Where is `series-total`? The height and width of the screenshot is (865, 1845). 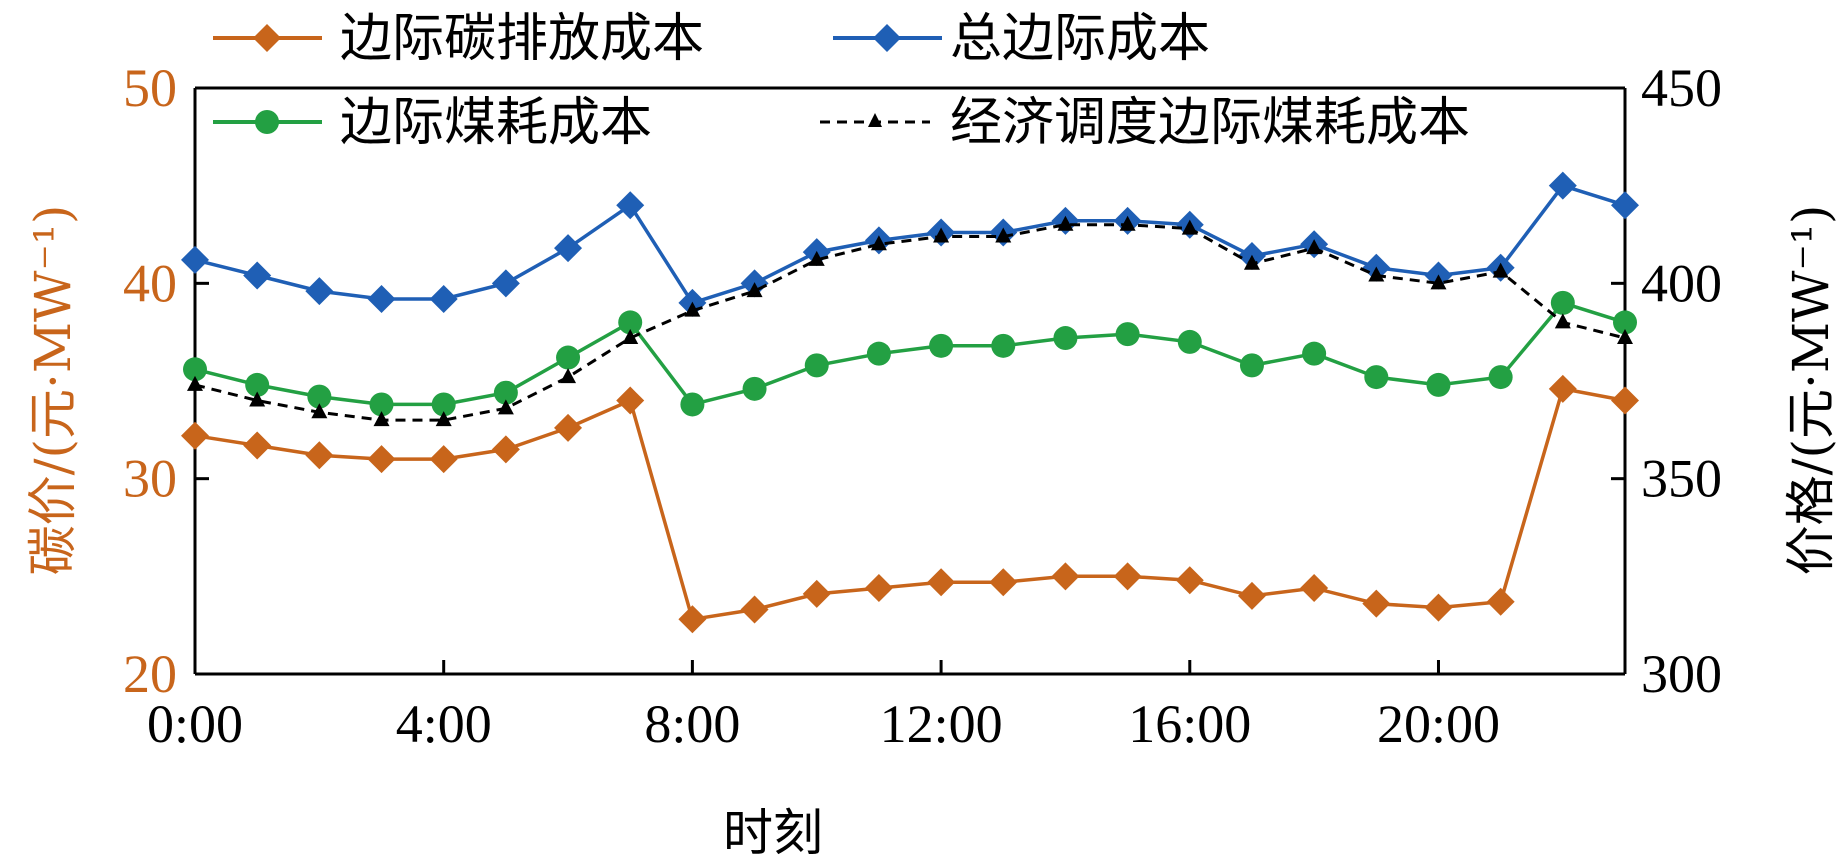 series-total is located at coordinates (910, 244).